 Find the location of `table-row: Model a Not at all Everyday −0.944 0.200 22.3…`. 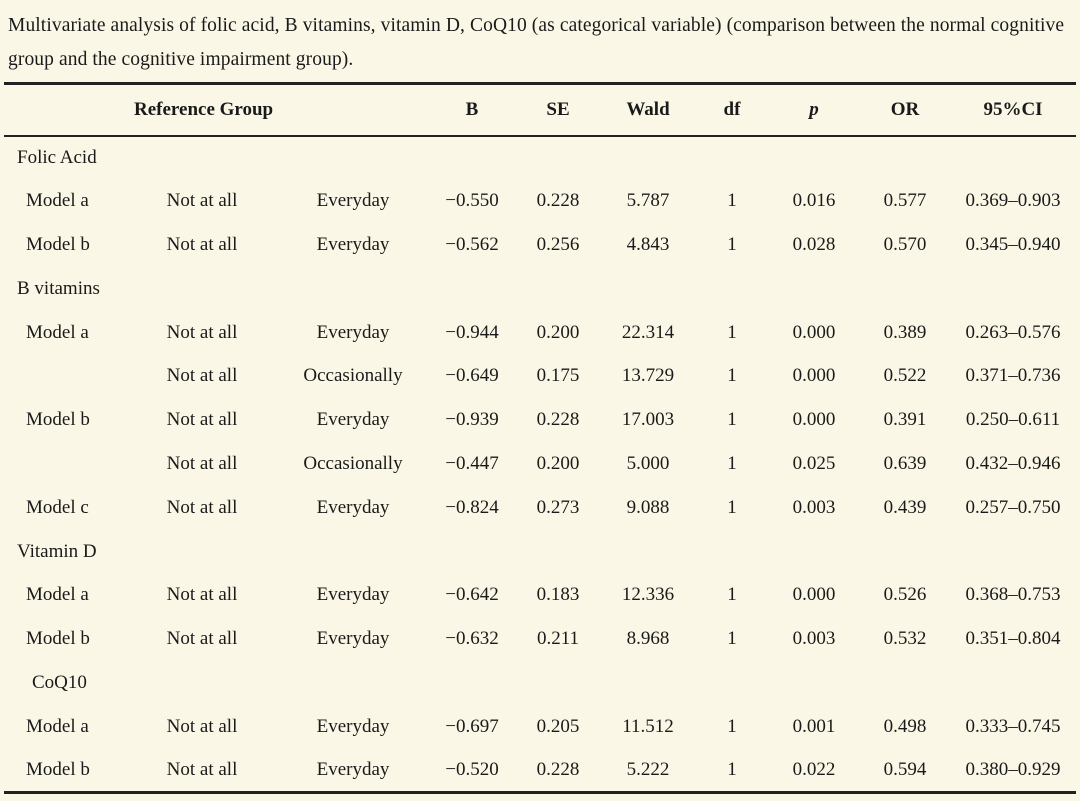

table-row: Model a Not at all Everyday −0.944 0.200 22.3… is located at coordinates (540, 333).